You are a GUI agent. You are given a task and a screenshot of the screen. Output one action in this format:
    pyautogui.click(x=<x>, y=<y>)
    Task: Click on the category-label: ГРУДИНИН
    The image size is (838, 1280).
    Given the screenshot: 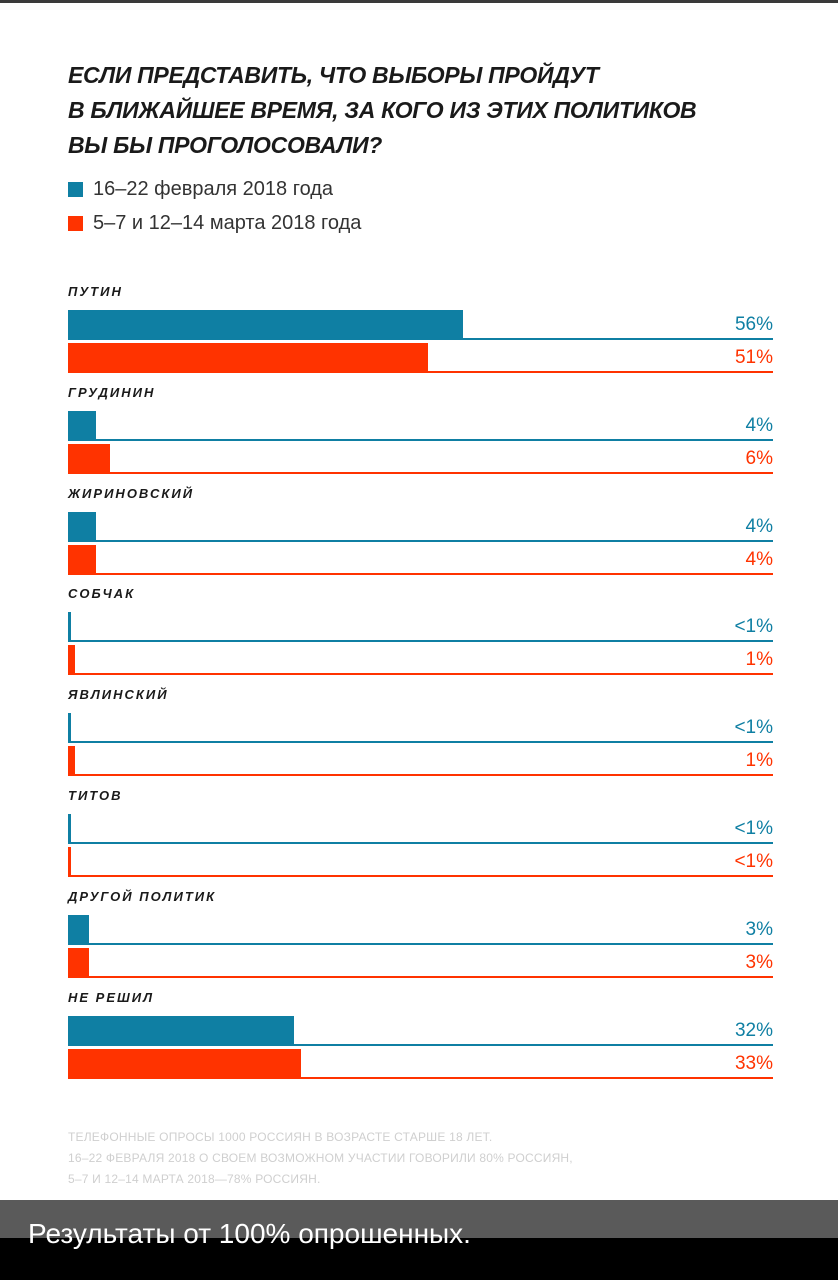 What is the action you would take?
    pyautogui.click(x=112, y=392)
    